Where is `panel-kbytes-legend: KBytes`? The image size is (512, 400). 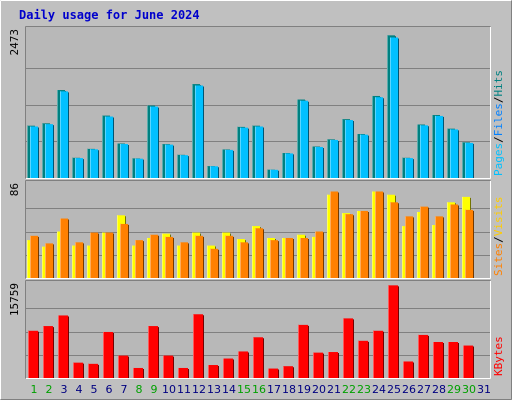
panel-kbytes-legend: KBytes is located at coordinates (498, 356).